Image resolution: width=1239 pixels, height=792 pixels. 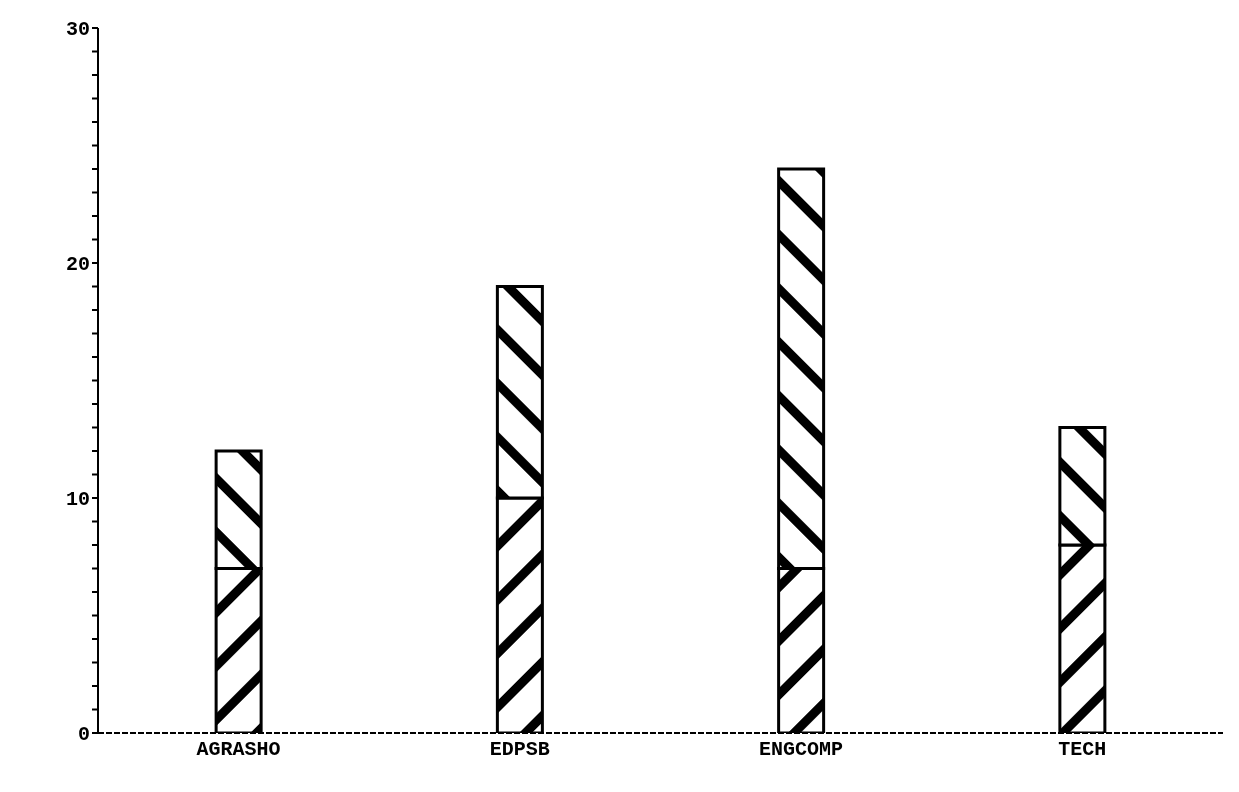 I want to click on y-tick-label: 20, so click(x=77, y=265).